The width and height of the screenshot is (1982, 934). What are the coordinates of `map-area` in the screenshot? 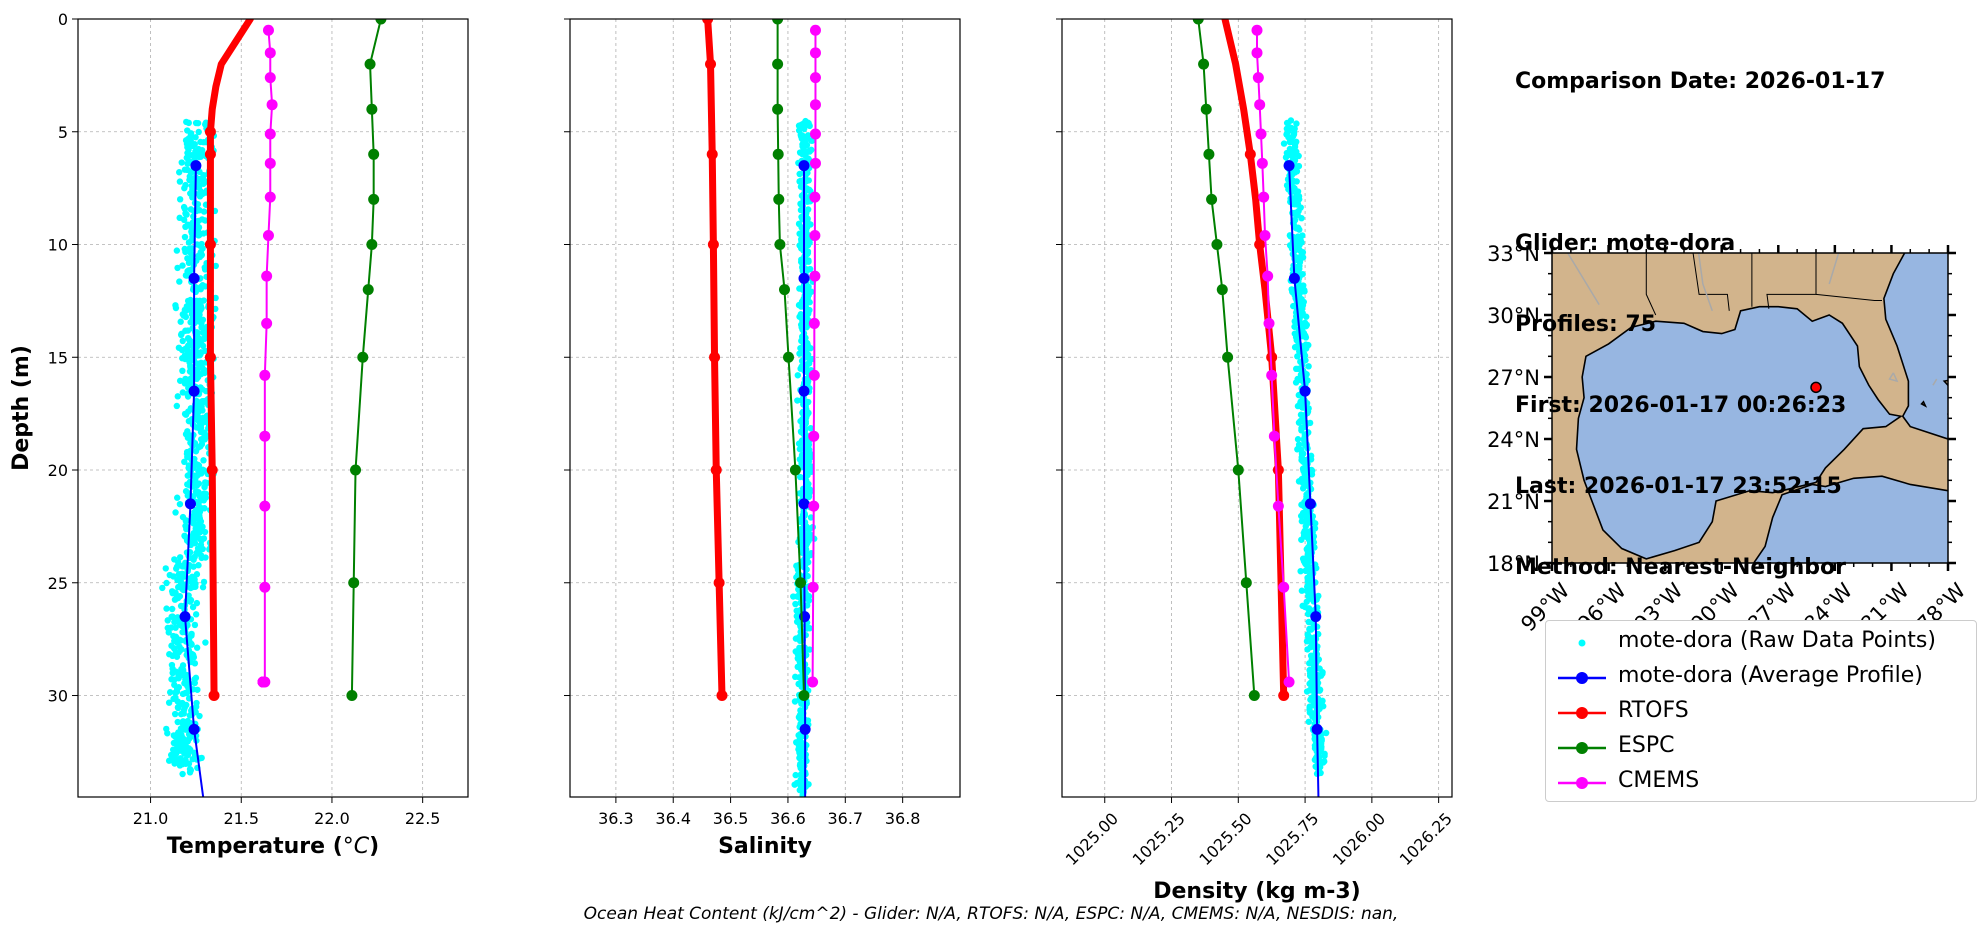 It's located at (1750, 408).